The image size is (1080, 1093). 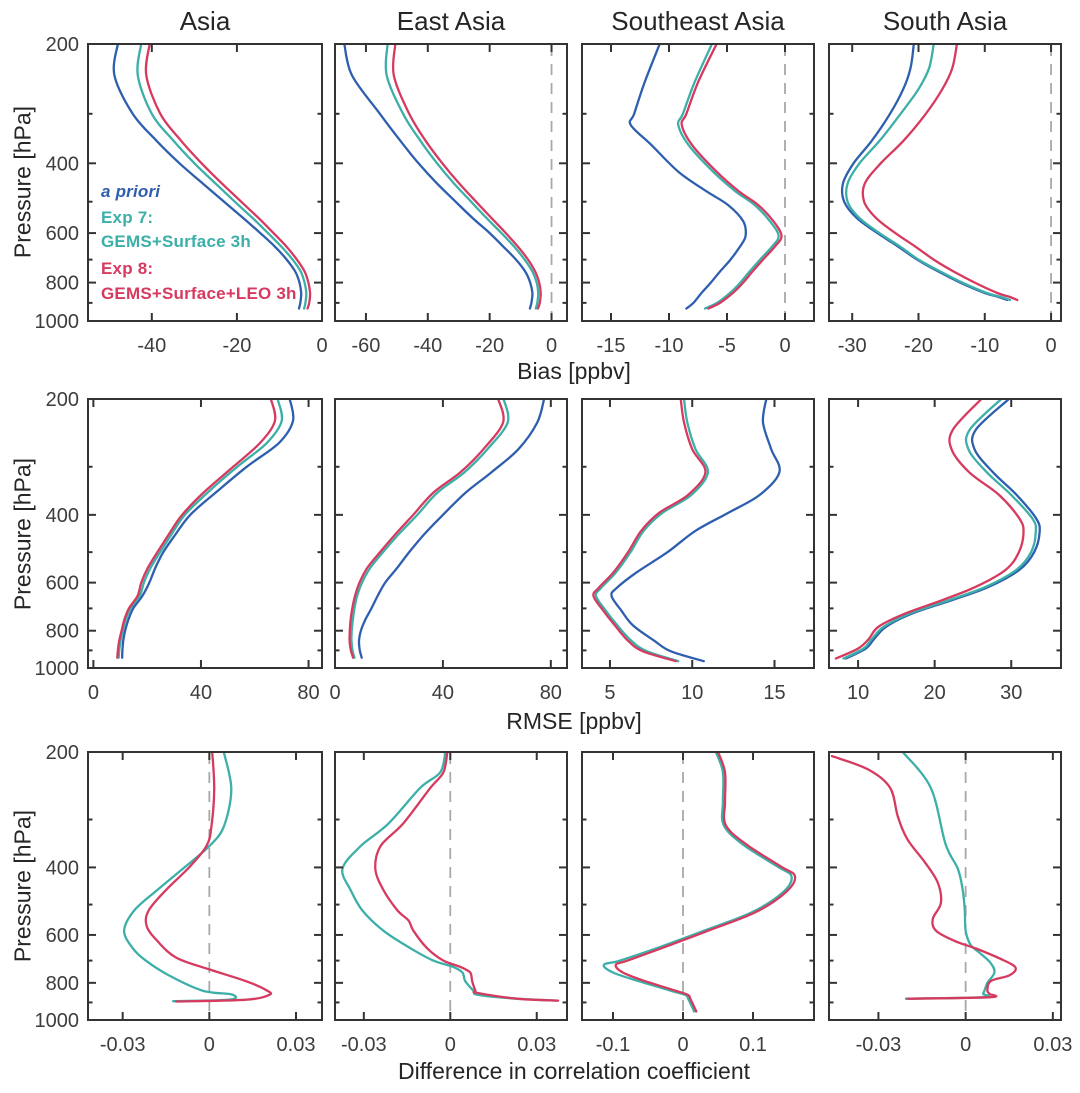 I want to click on x-tick-label: 30, so click(x=1011, y=693).